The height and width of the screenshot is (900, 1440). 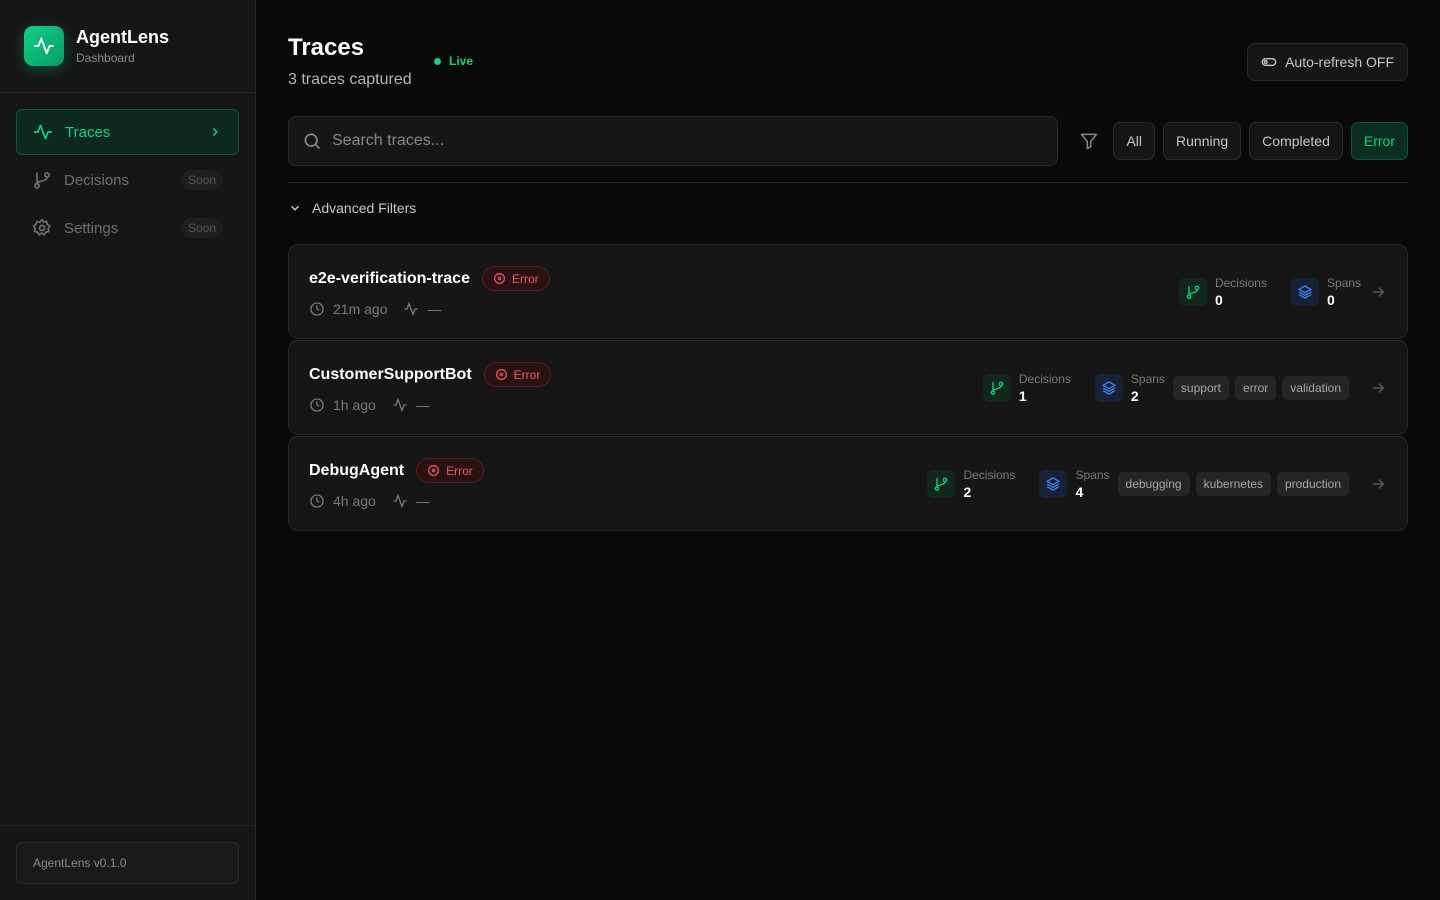 What do you see at coordinates (215, 132) in the screenshot?
I see `chevron-right-icon` at bounding box center [215, 132].